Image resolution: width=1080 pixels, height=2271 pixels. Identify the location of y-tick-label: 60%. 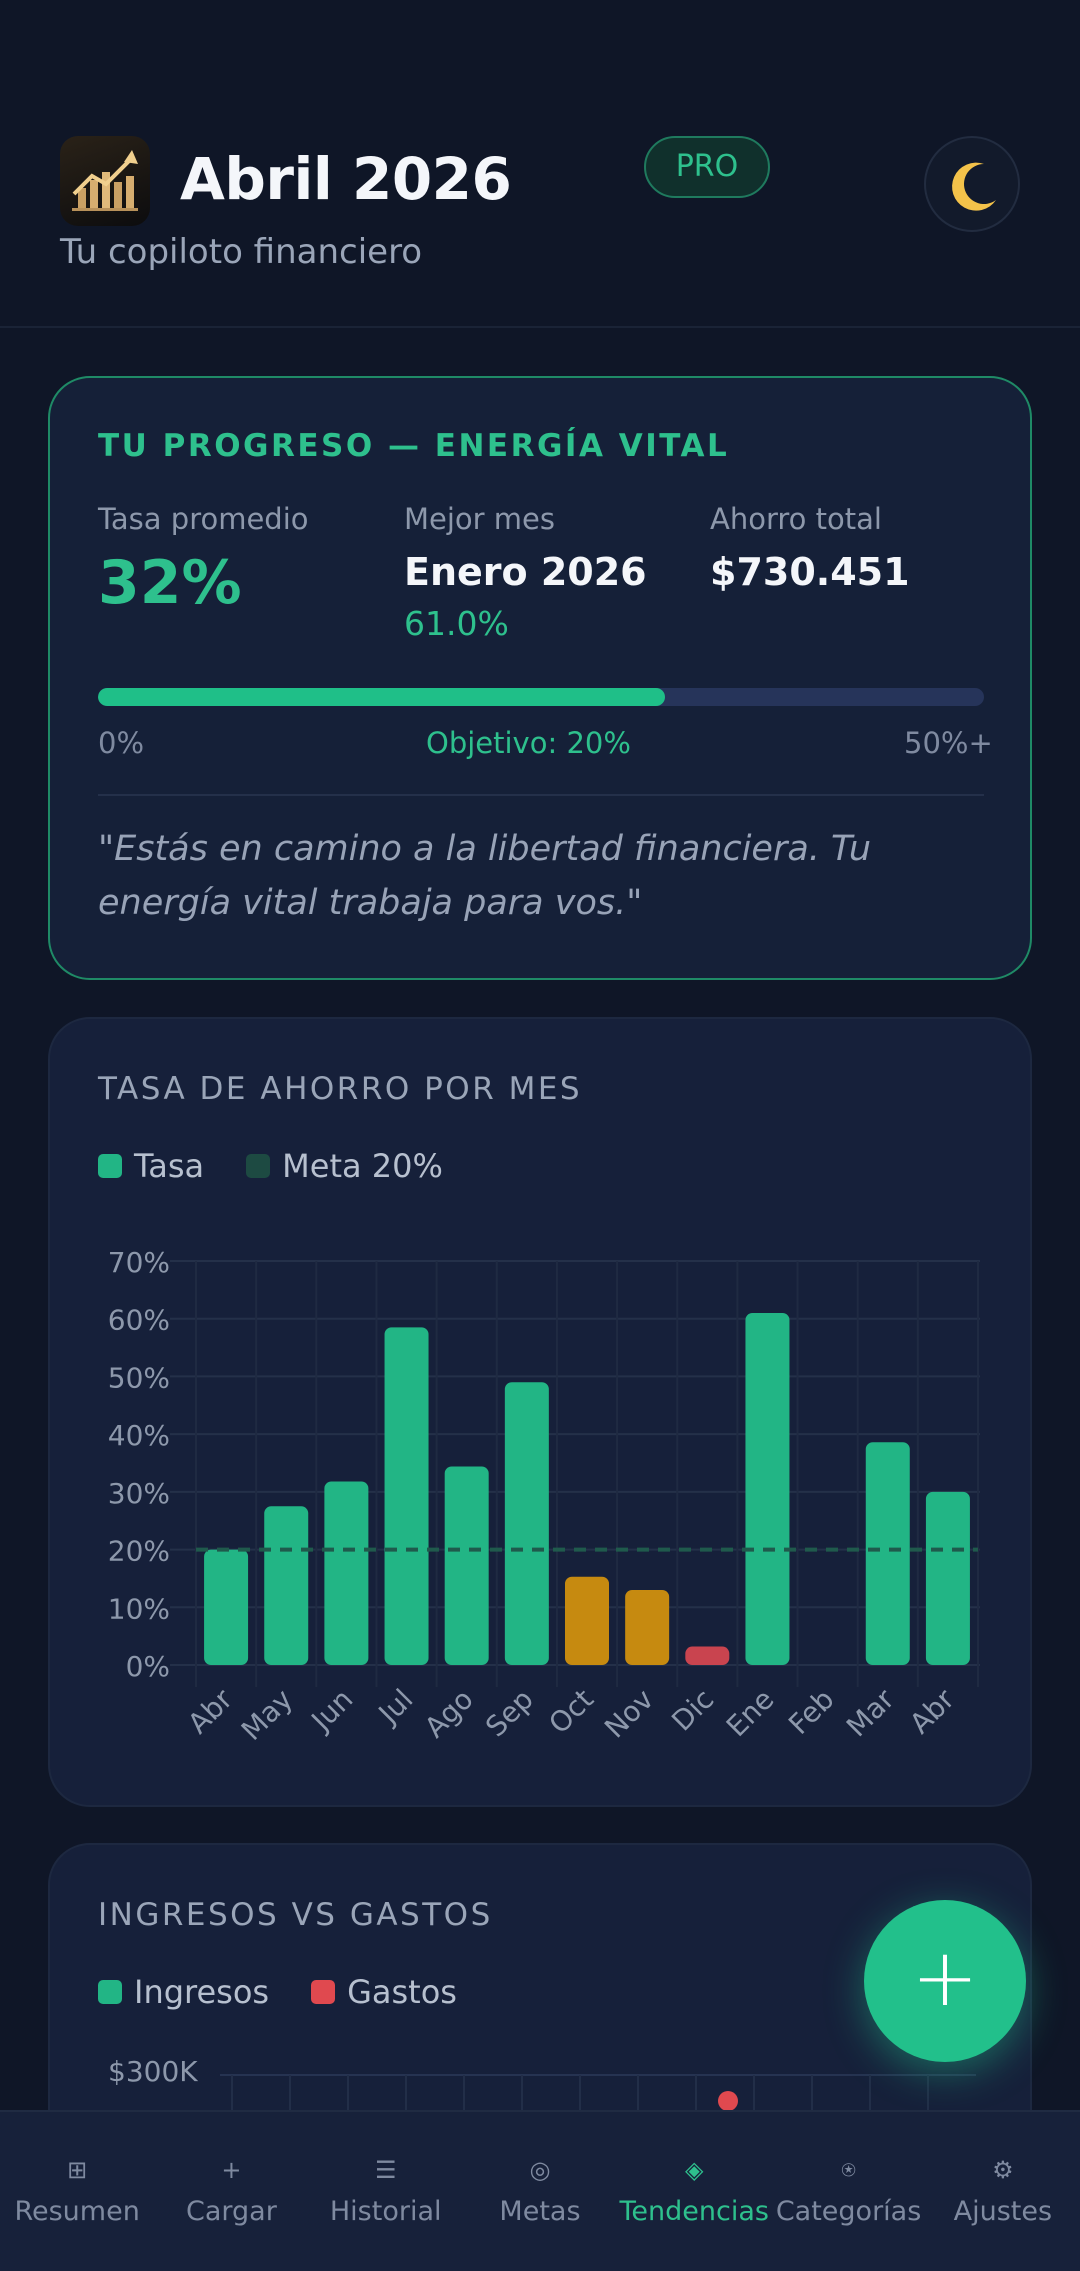
(139, 1320).